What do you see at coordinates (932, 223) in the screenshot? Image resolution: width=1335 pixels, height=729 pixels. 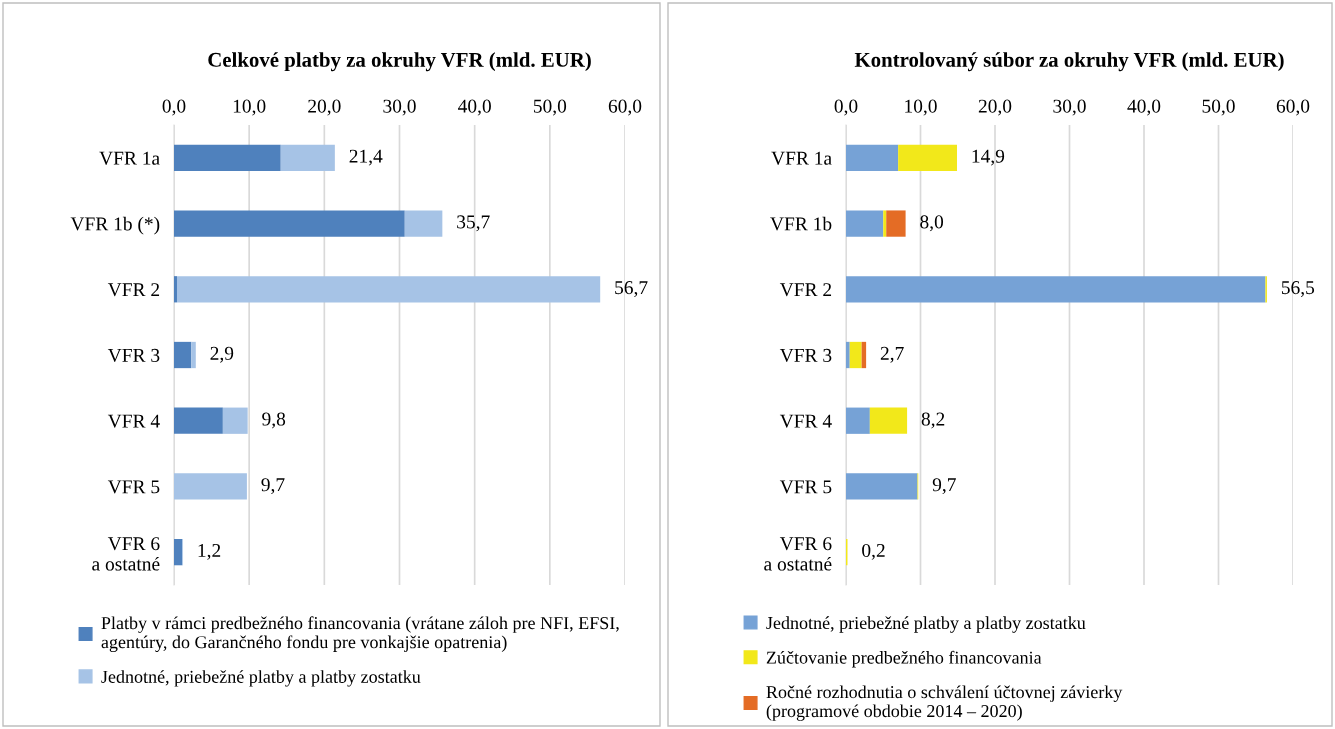 I see `total-label: 8,0` at bounding box center [932, 223].